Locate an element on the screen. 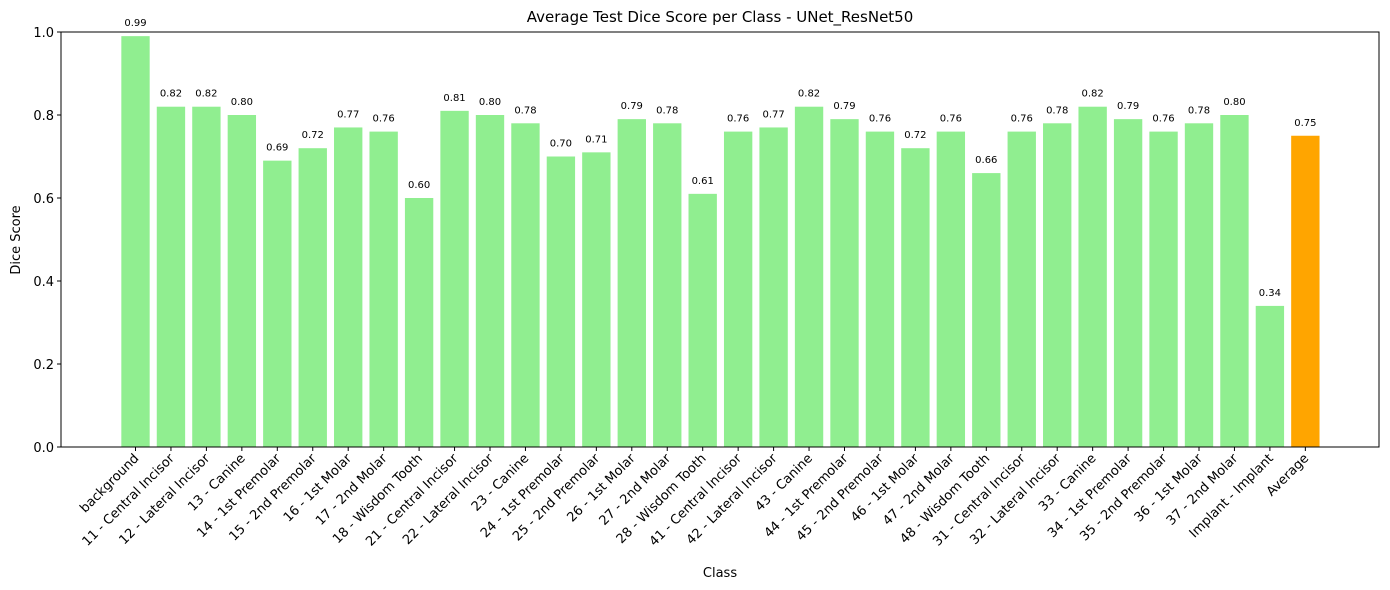  value-label: 0.69 is located at coordinates (277, 148).